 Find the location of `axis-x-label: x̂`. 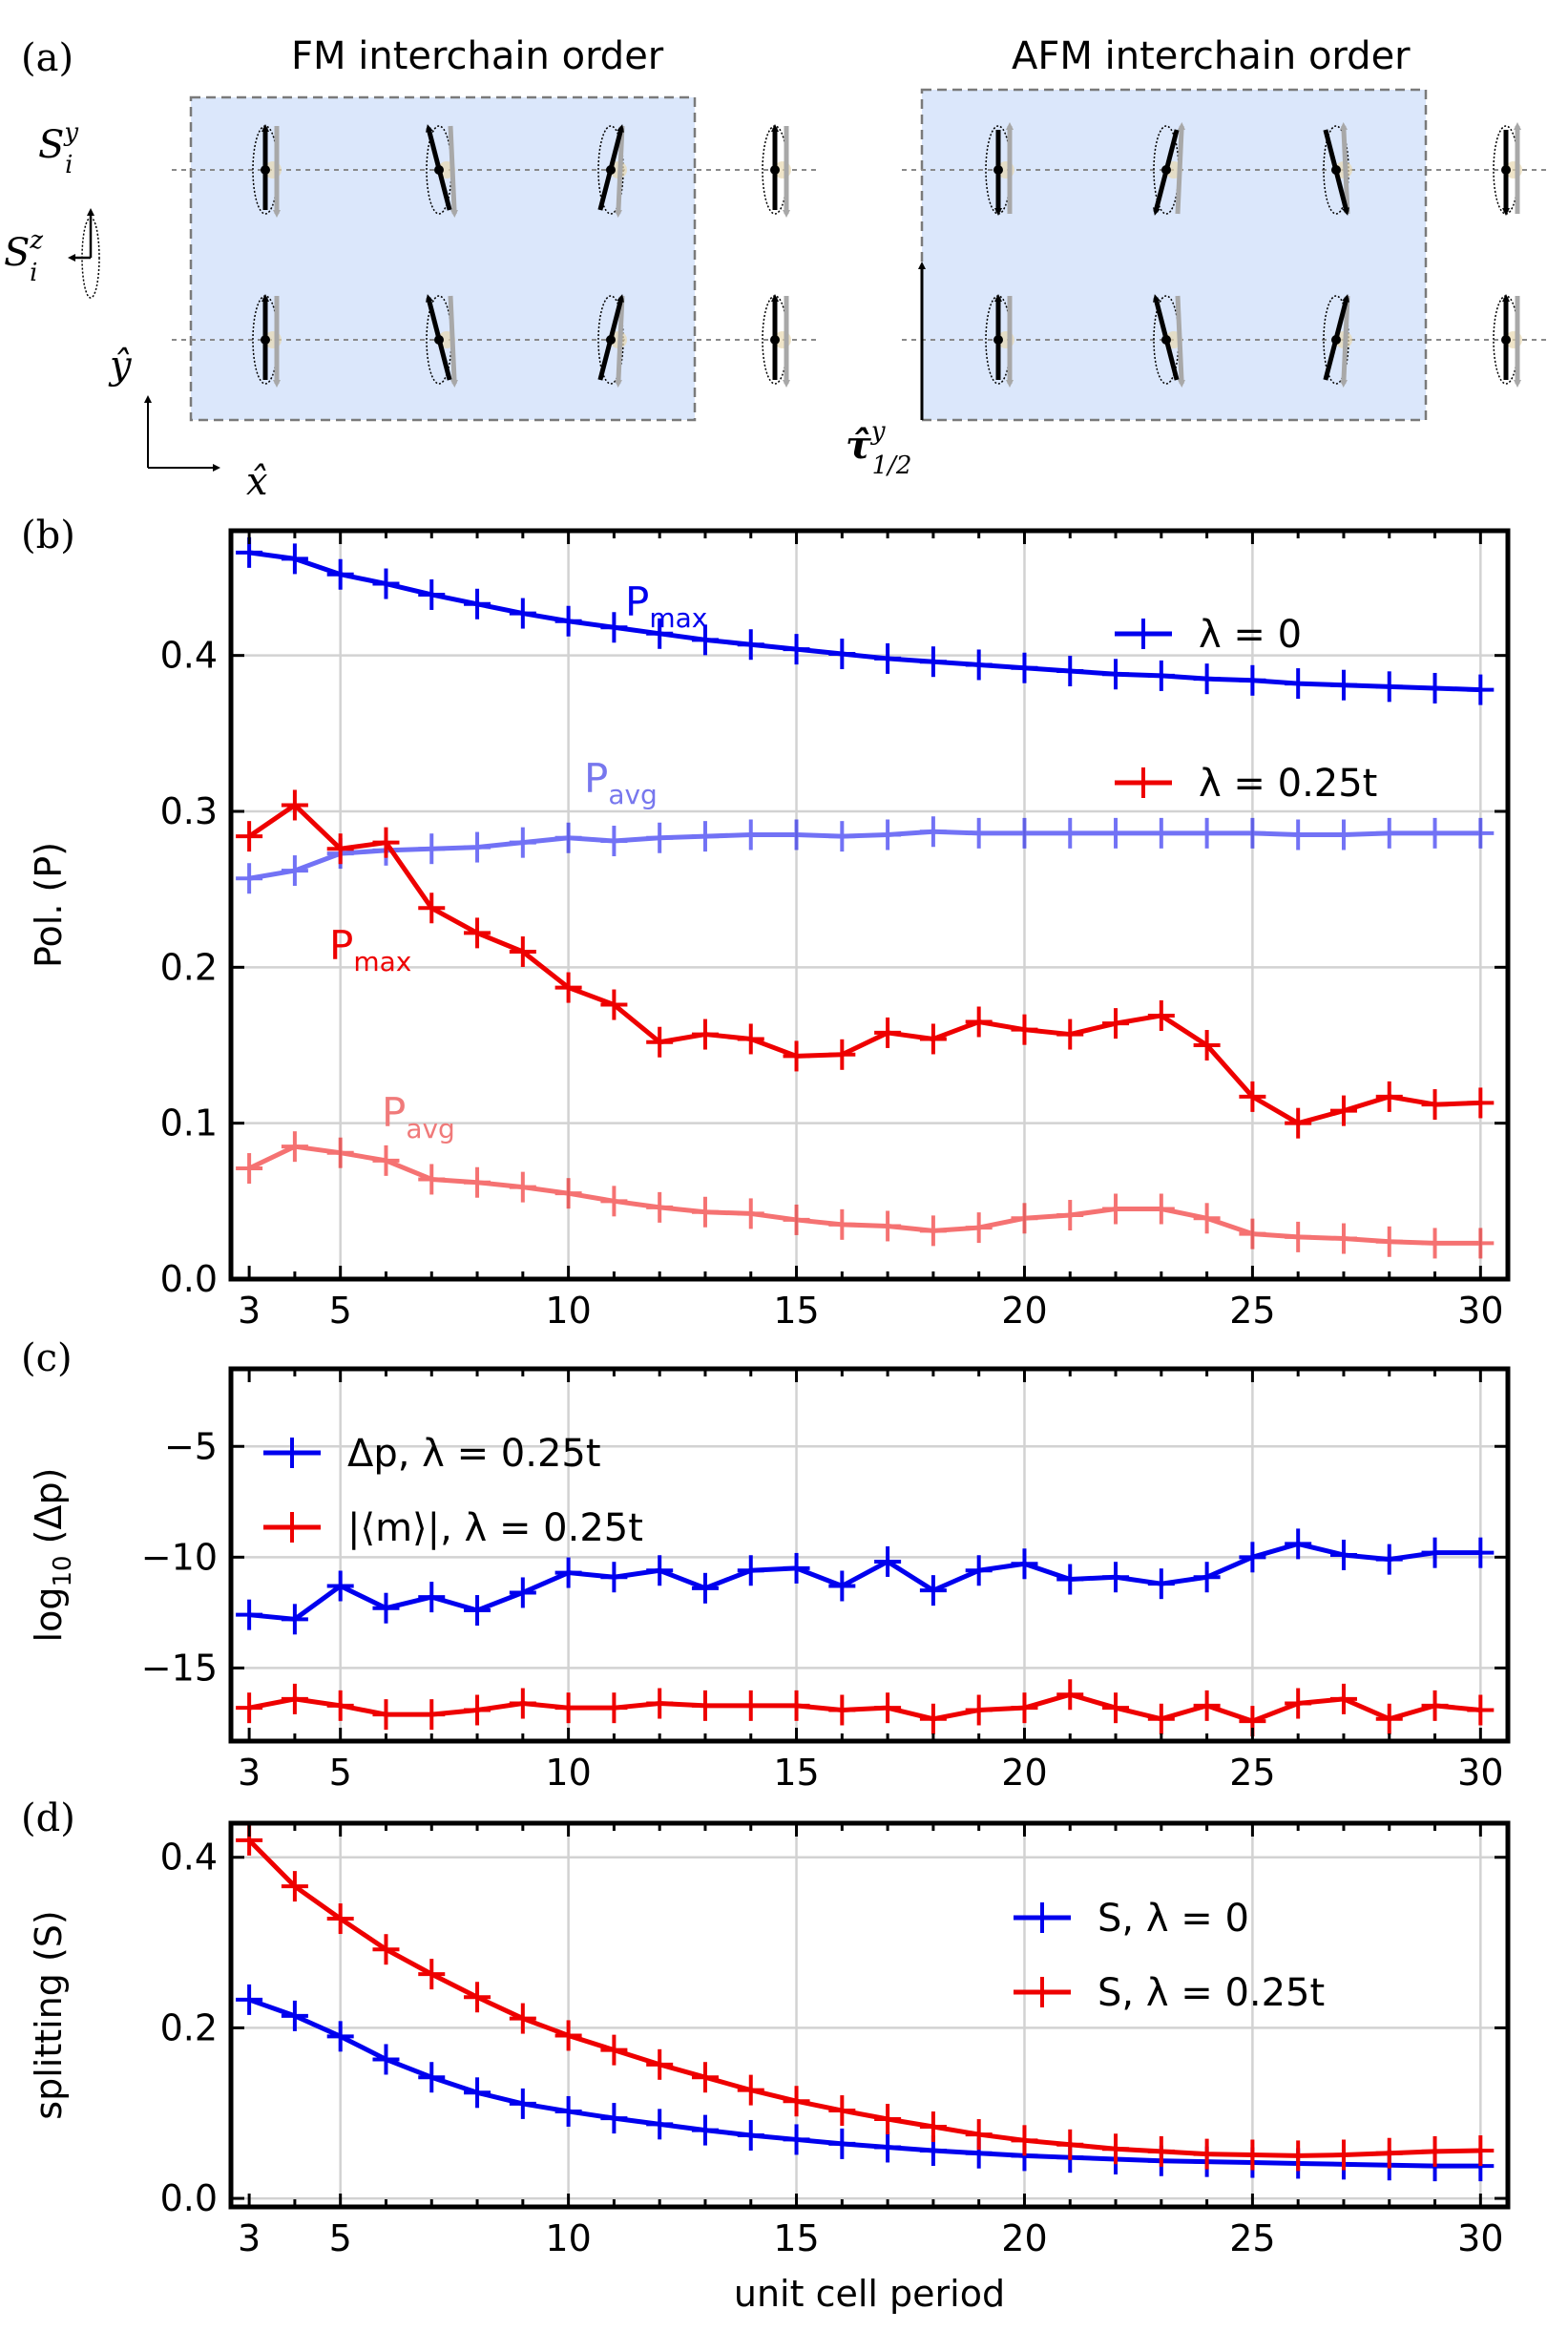

axis-x-label: x̂ is located at coordinates (257, 482).